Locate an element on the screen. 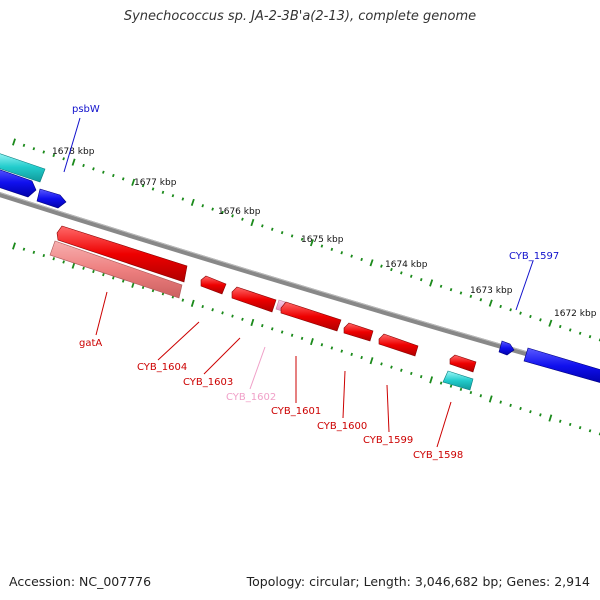 The width and height of the screenshot is (600, 600). leader-gatA is located at coordinates (101, 313).